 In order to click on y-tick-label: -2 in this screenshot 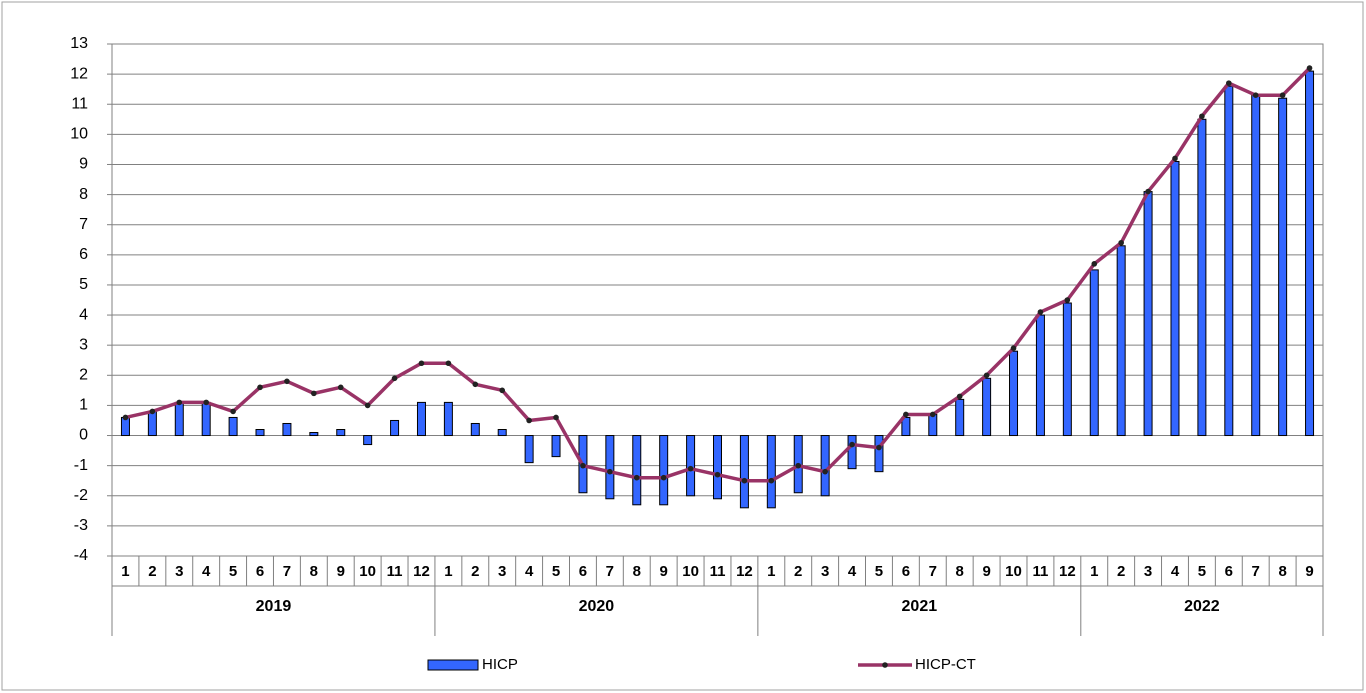, I will do `click(81, 495)`.